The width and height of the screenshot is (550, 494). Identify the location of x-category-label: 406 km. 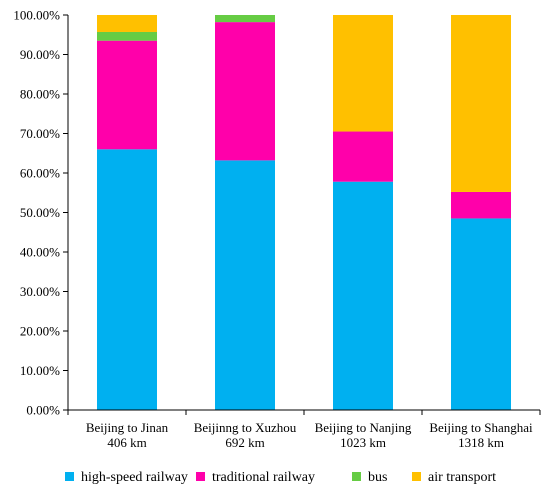
(126, 442).